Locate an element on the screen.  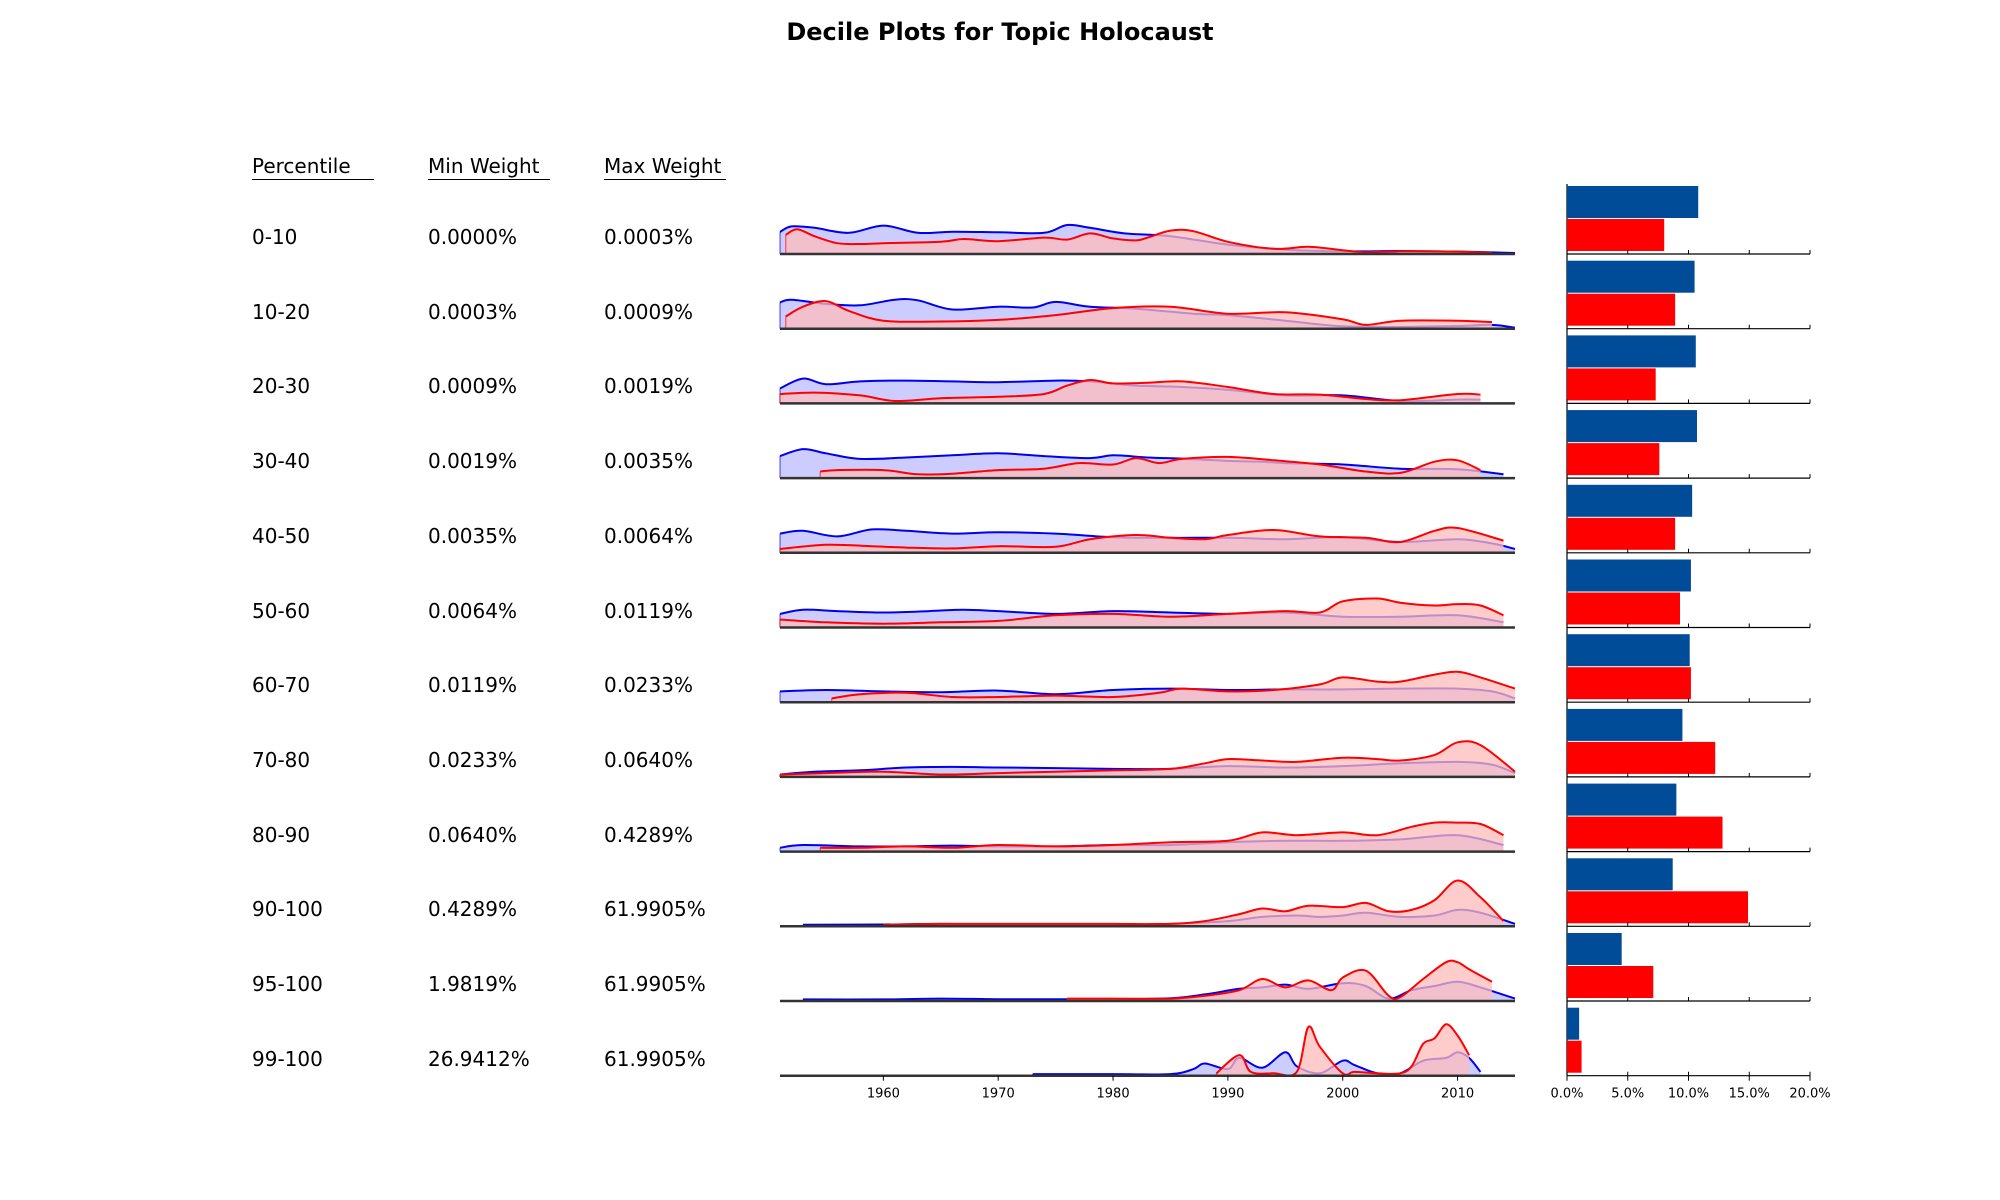
density-red-0-10-line is located at coordinates (1139, 241).